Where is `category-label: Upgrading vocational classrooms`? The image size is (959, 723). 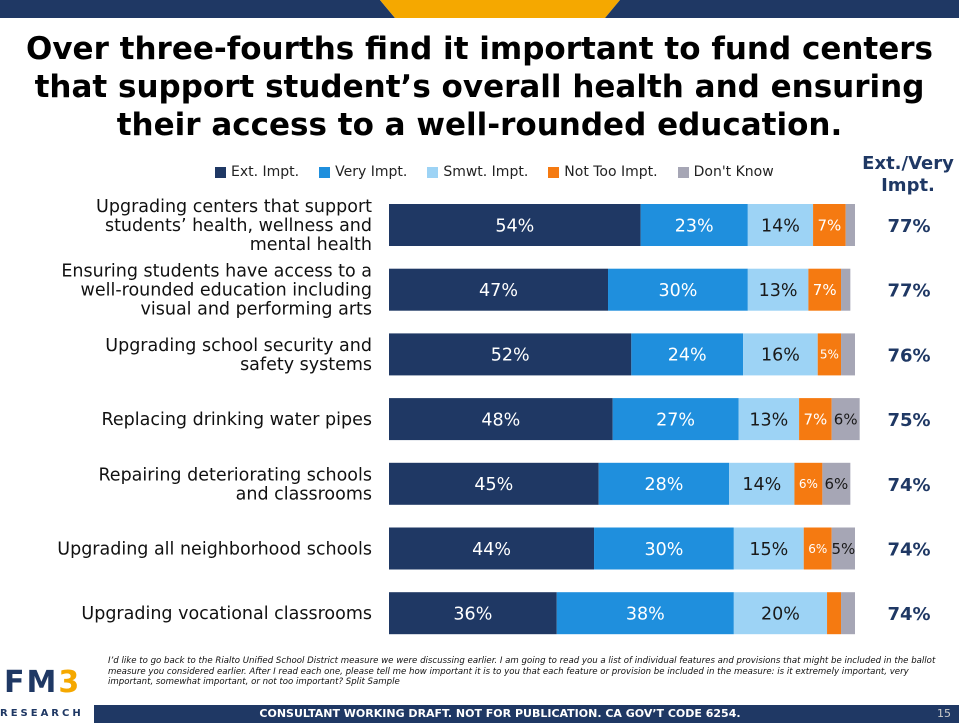
category-label: Upgrading vocational classrooms is located at coordinates (226, 614).